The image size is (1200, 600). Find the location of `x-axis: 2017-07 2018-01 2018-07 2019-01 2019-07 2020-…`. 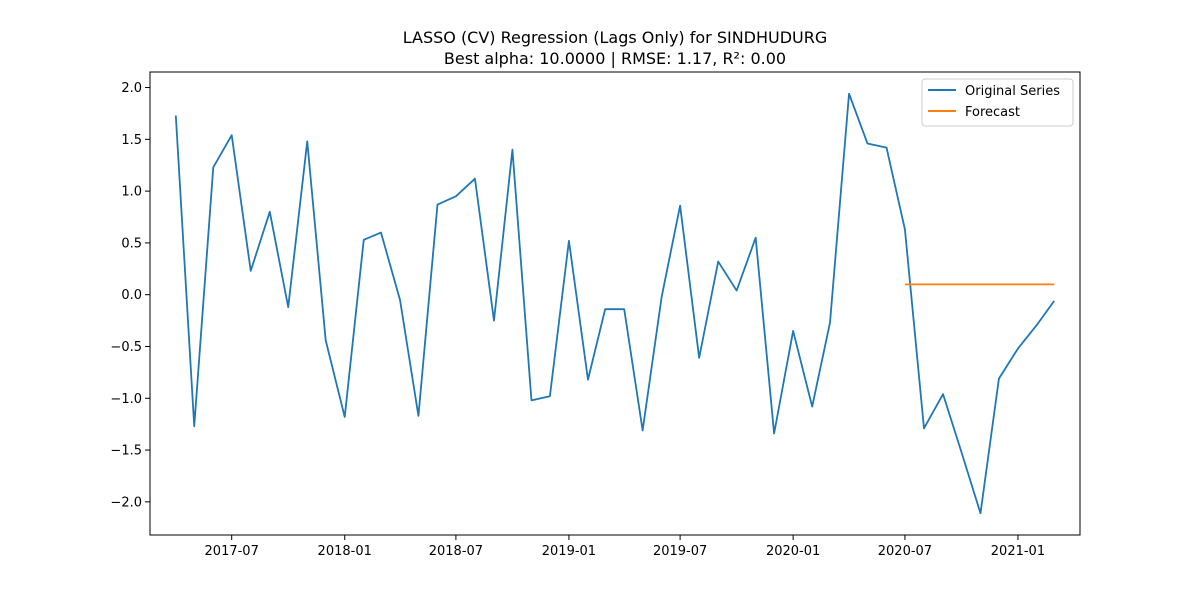

x-axis: 2017-07 2018-01 2018-07 2019-01 2019-07 2020-… is located at coordinates (625, 547).